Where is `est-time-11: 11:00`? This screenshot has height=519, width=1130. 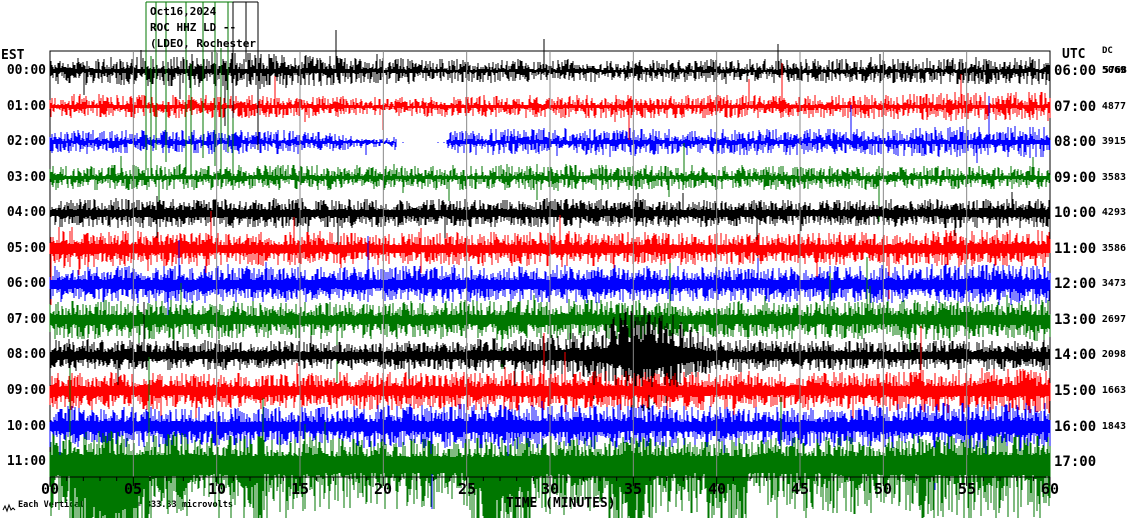
est-time-11: 11:00 is located at coordinates (26, 461).